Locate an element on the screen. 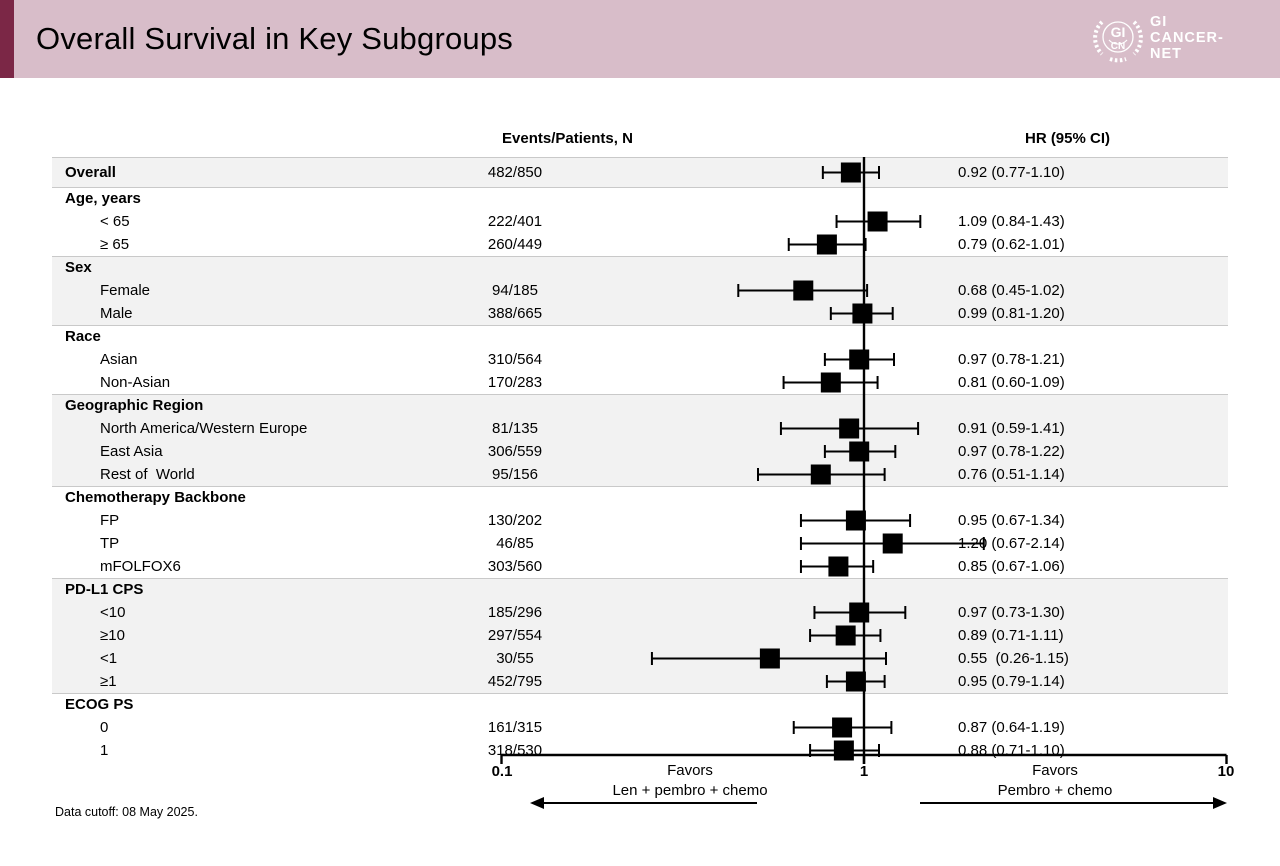 This screenshot has height=866, width=1280. table-row: ≥1 452/795 0.95 (0.79-1.14) is located at coordinates (640, 681).